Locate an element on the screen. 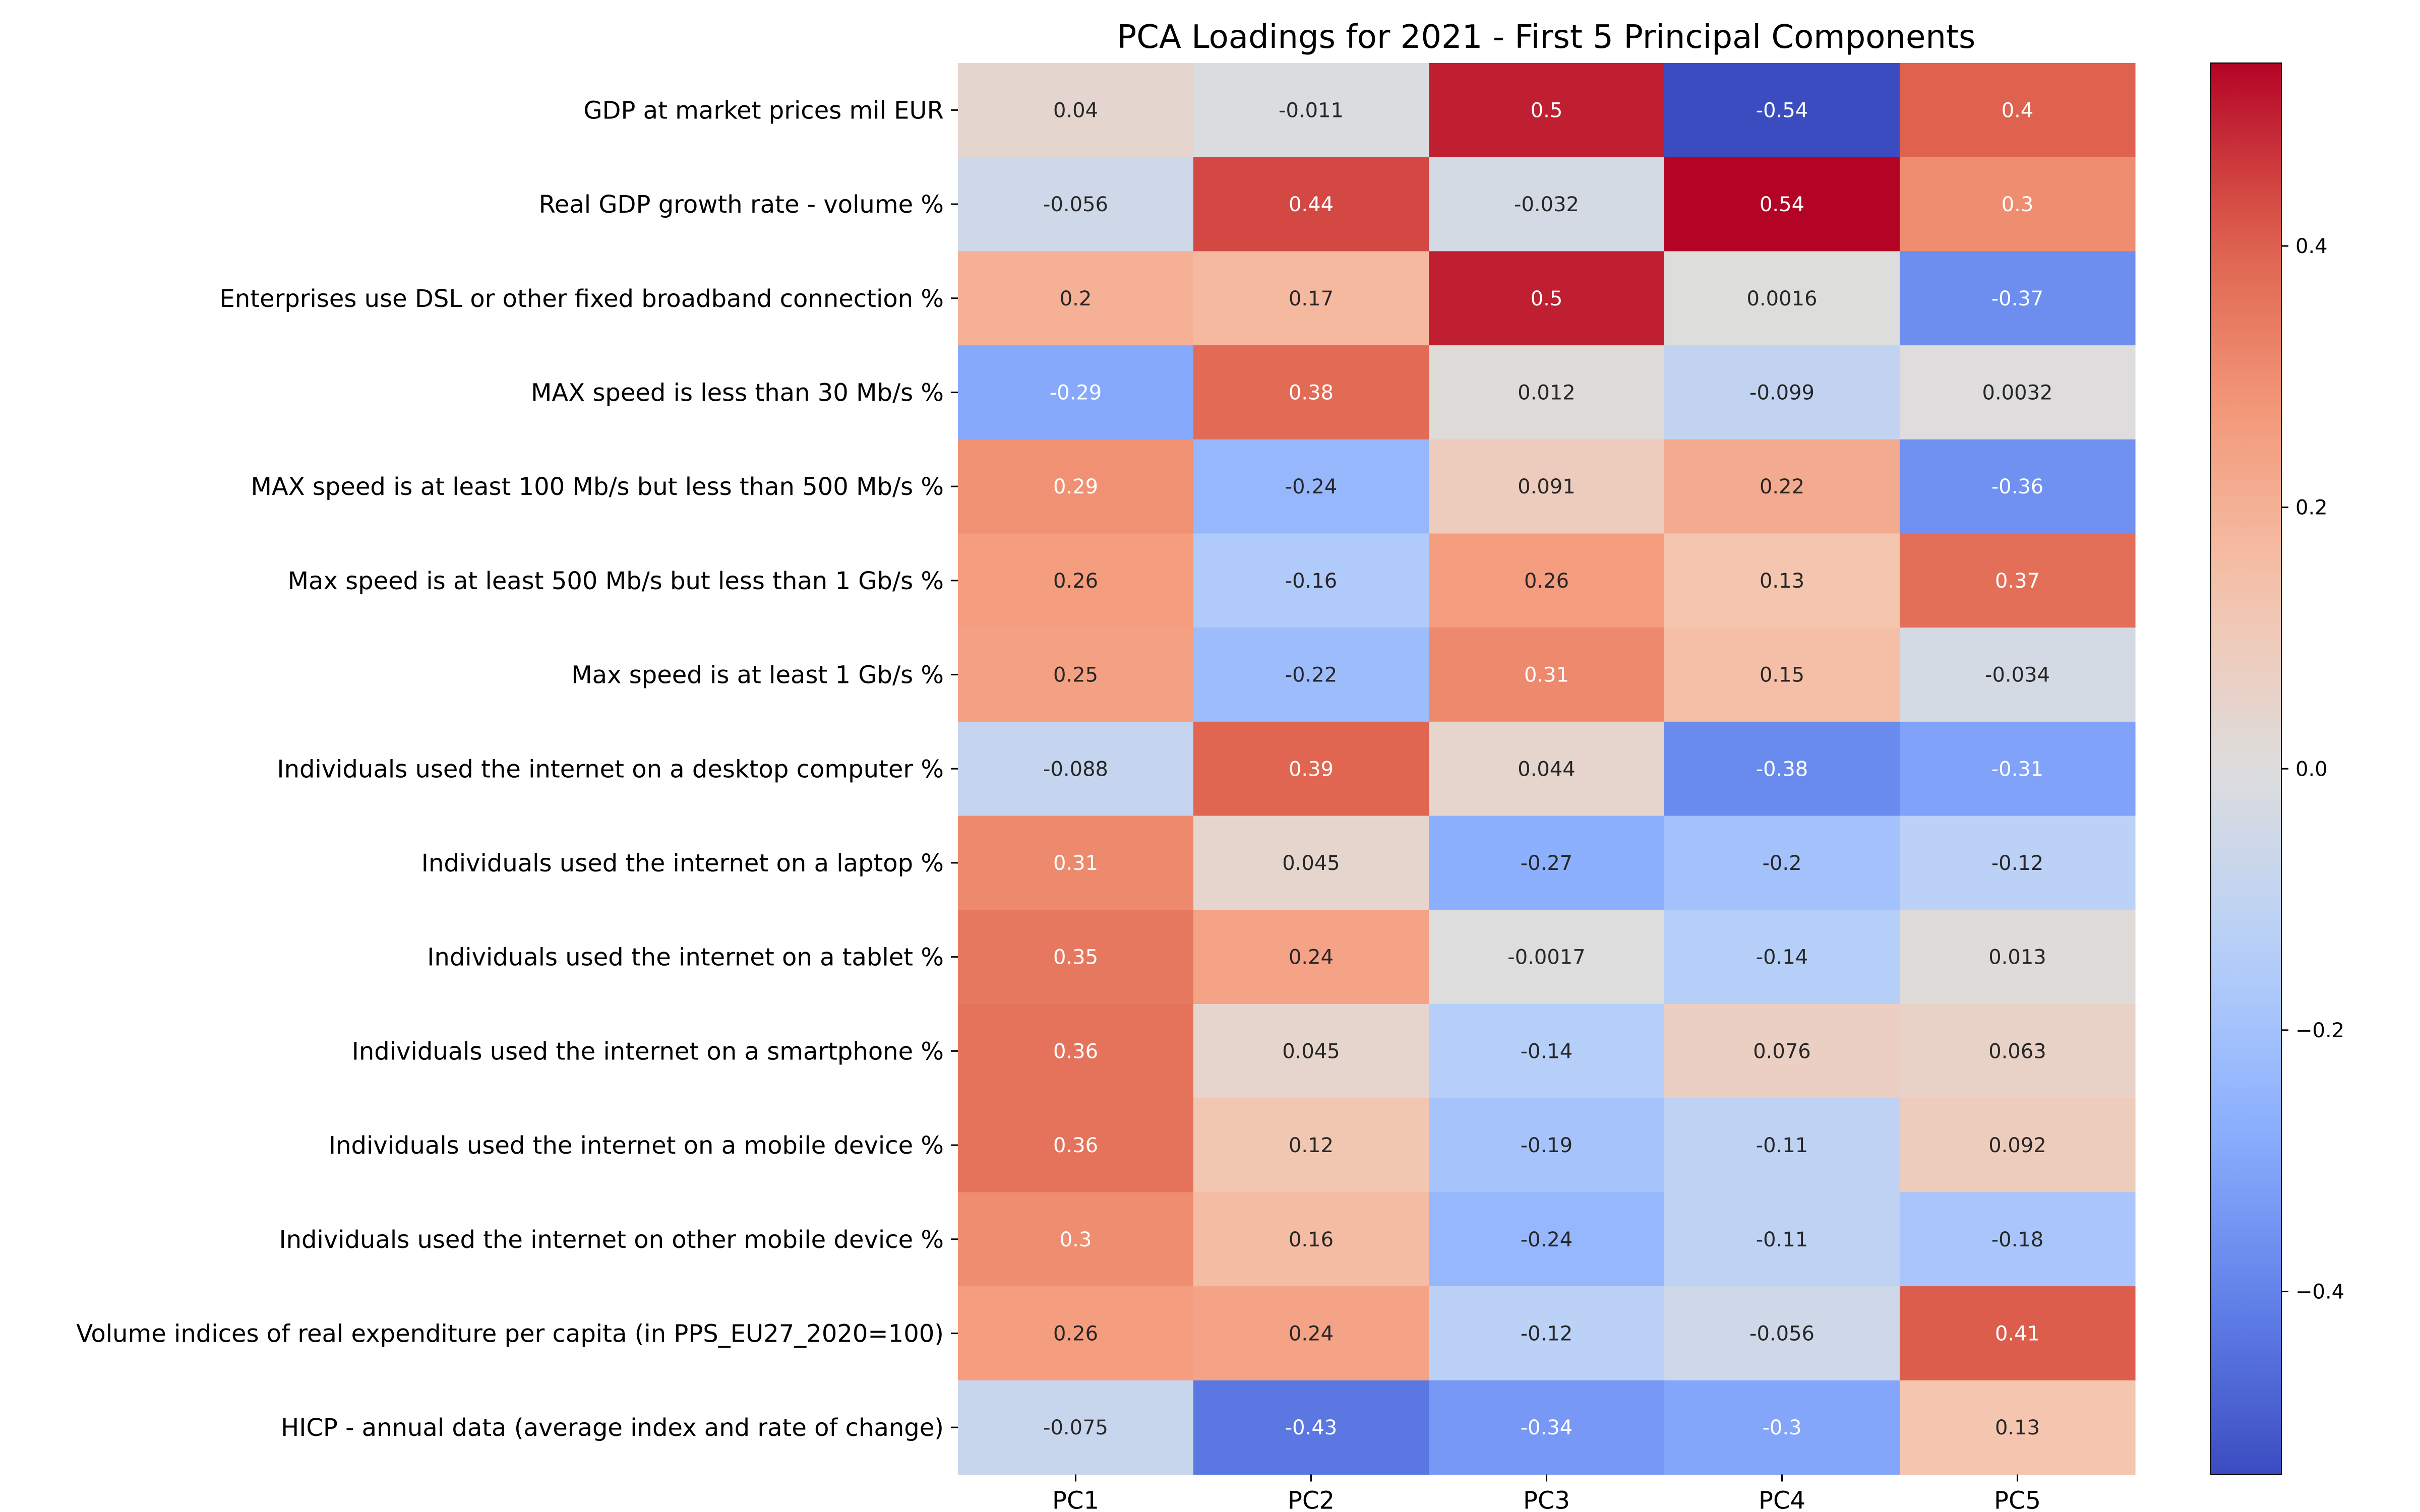  cell-value-label: 0.044 is located at coordinates (1547, 769).